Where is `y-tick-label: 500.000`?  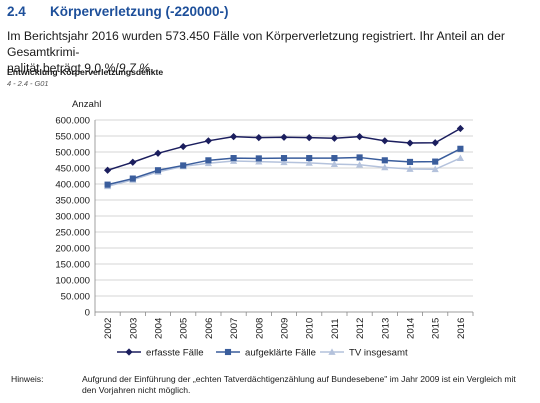
y-tick-label: 500.000 is located at coordinates (72, 152).